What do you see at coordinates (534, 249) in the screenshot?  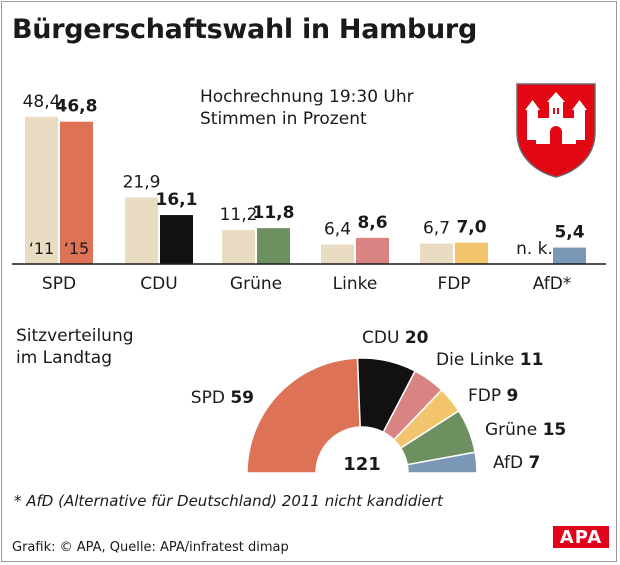 I see `bar-2011-value-label: n. k.` at bounding box center [534, 249].